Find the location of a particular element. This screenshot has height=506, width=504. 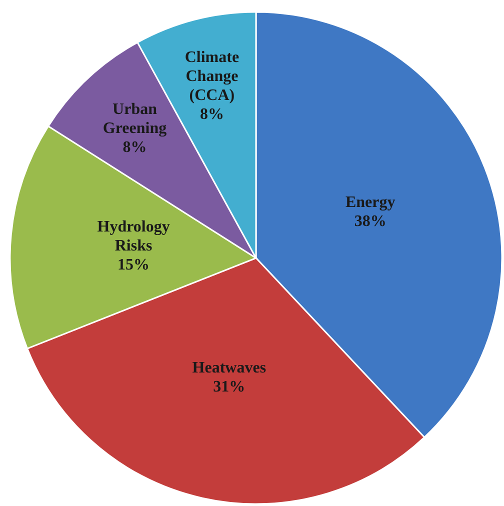

slice-label: Energy is located at coordinates (370, 202).